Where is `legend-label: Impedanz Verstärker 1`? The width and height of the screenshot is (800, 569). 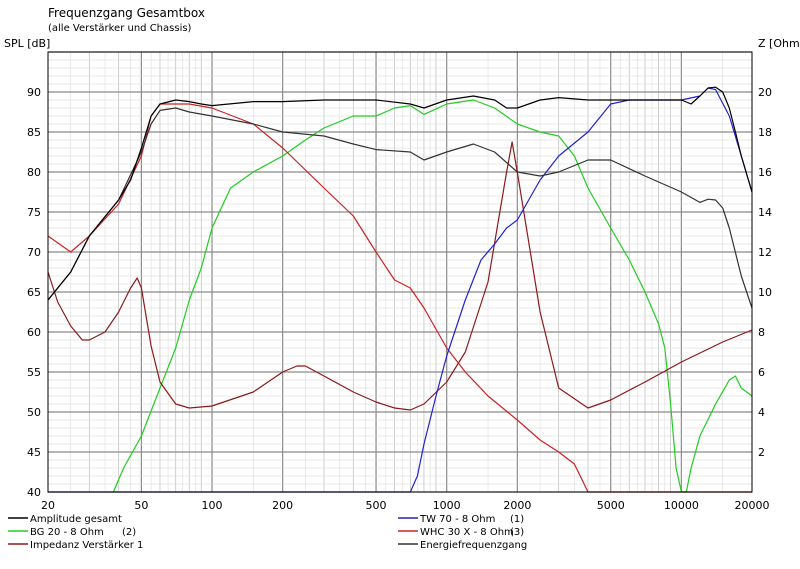 legend-label: Impedanz Verstärker 1 is located at coordinates (86, 545).